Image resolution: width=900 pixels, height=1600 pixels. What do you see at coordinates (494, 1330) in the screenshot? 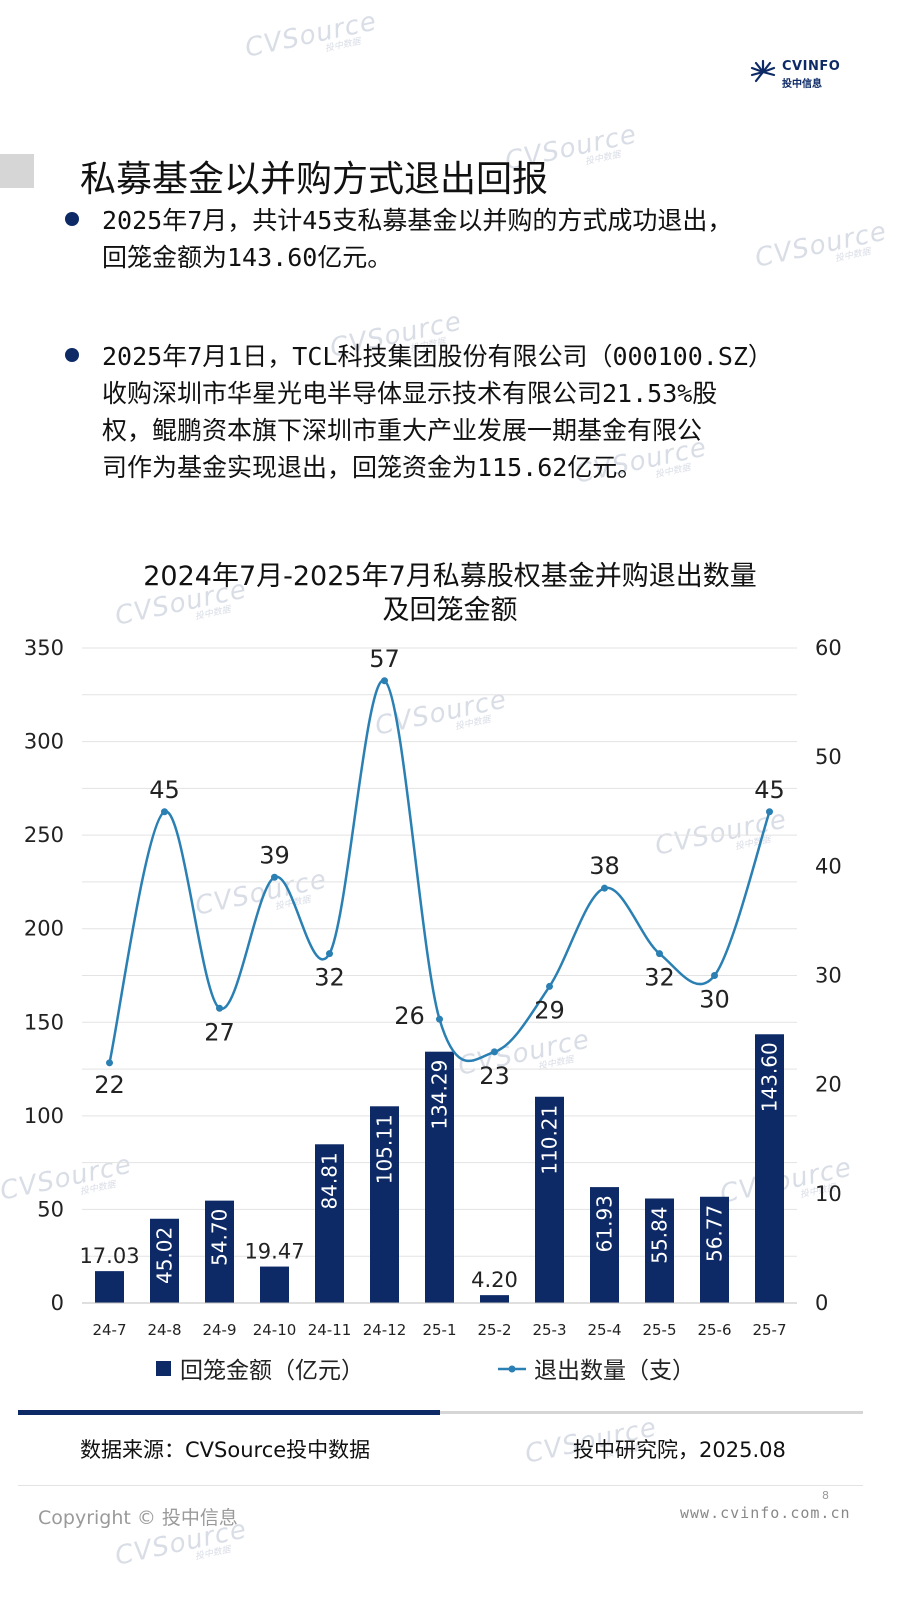
I see `x-tick-label: 25-2` at bounding box center [494, 1330].